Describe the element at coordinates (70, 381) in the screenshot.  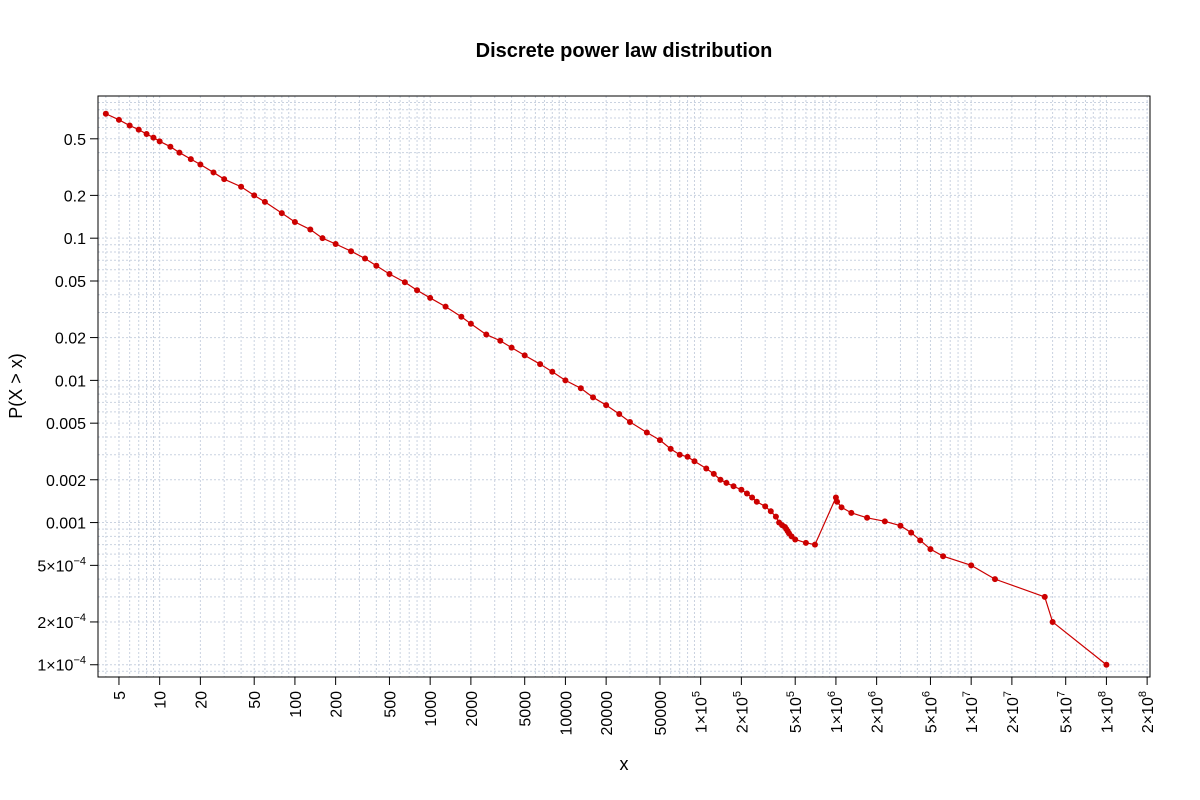
I see `y-tick-label: 0.01` at that location.